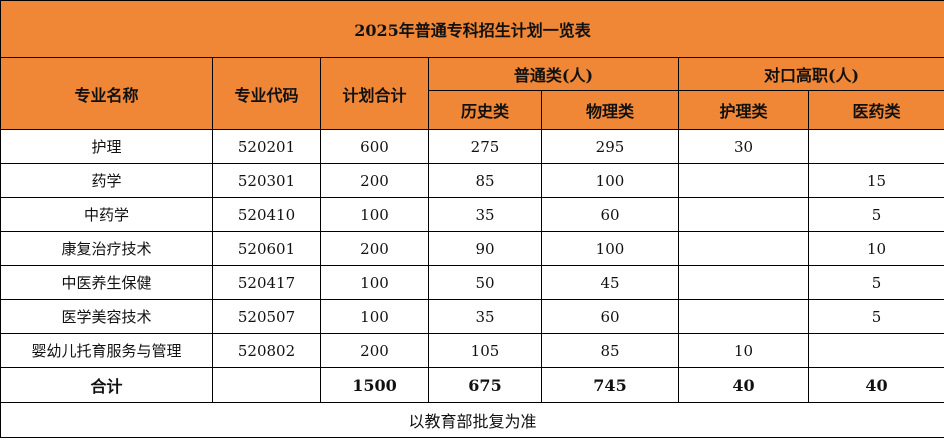 This screenshot has height=447, width=944. Describe the element at coordinates (106, 385) in the screenshot. I see `totals-label: 合计` at that location.